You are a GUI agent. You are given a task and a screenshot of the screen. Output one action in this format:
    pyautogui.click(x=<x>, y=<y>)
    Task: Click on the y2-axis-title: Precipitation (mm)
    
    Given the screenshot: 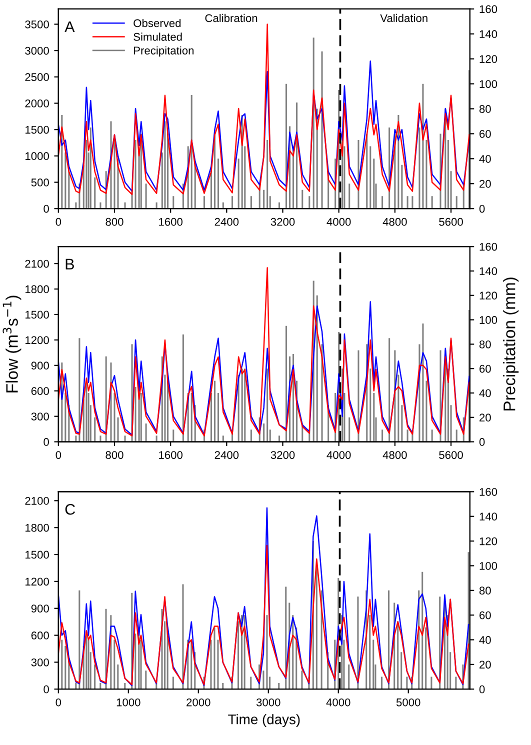 What is the action you would take?
    pyautogui.click(x=511, y=344)
    